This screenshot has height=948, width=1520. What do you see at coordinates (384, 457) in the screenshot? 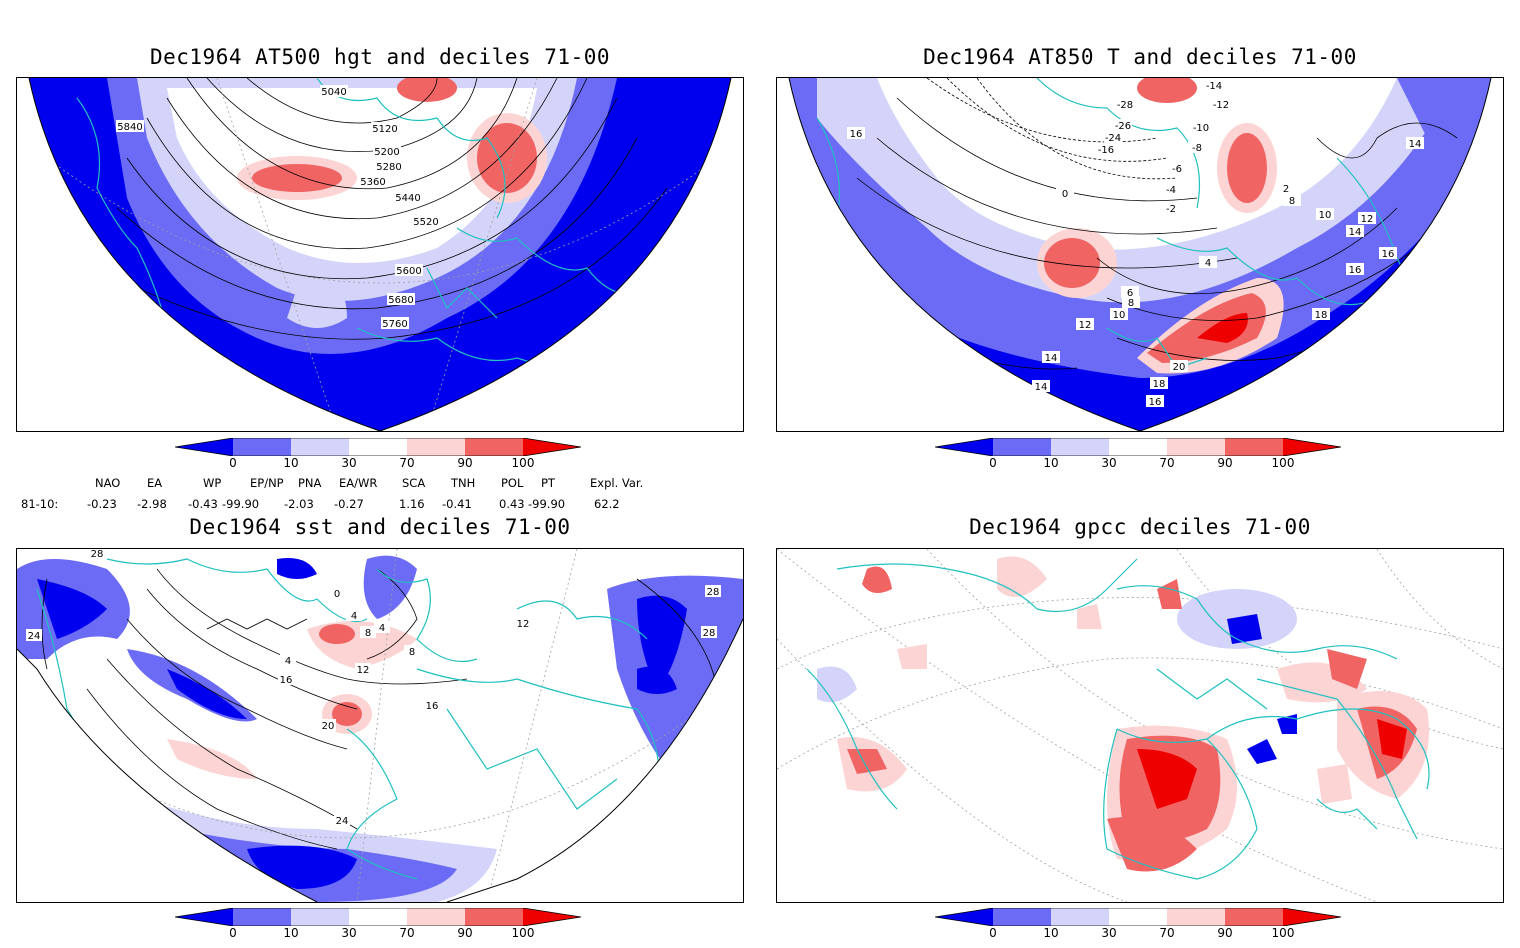
I see `colorbar-top-left: 0 10 30 70 90 100` at bounding box center [384, 457].